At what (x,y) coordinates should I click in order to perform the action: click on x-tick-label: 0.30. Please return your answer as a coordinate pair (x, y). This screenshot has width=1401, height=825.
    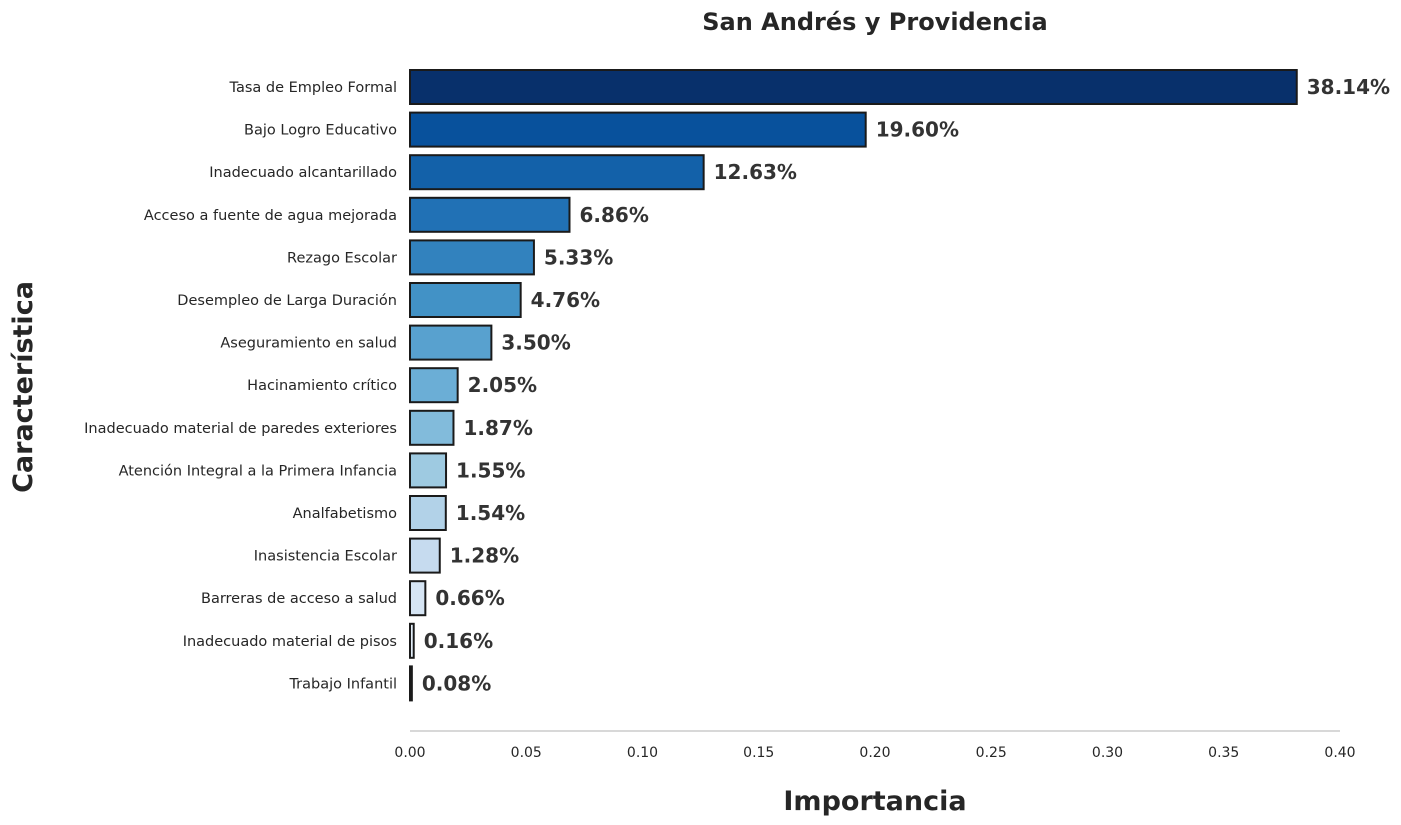
    Looking at the image, I should click on (1107, 753).